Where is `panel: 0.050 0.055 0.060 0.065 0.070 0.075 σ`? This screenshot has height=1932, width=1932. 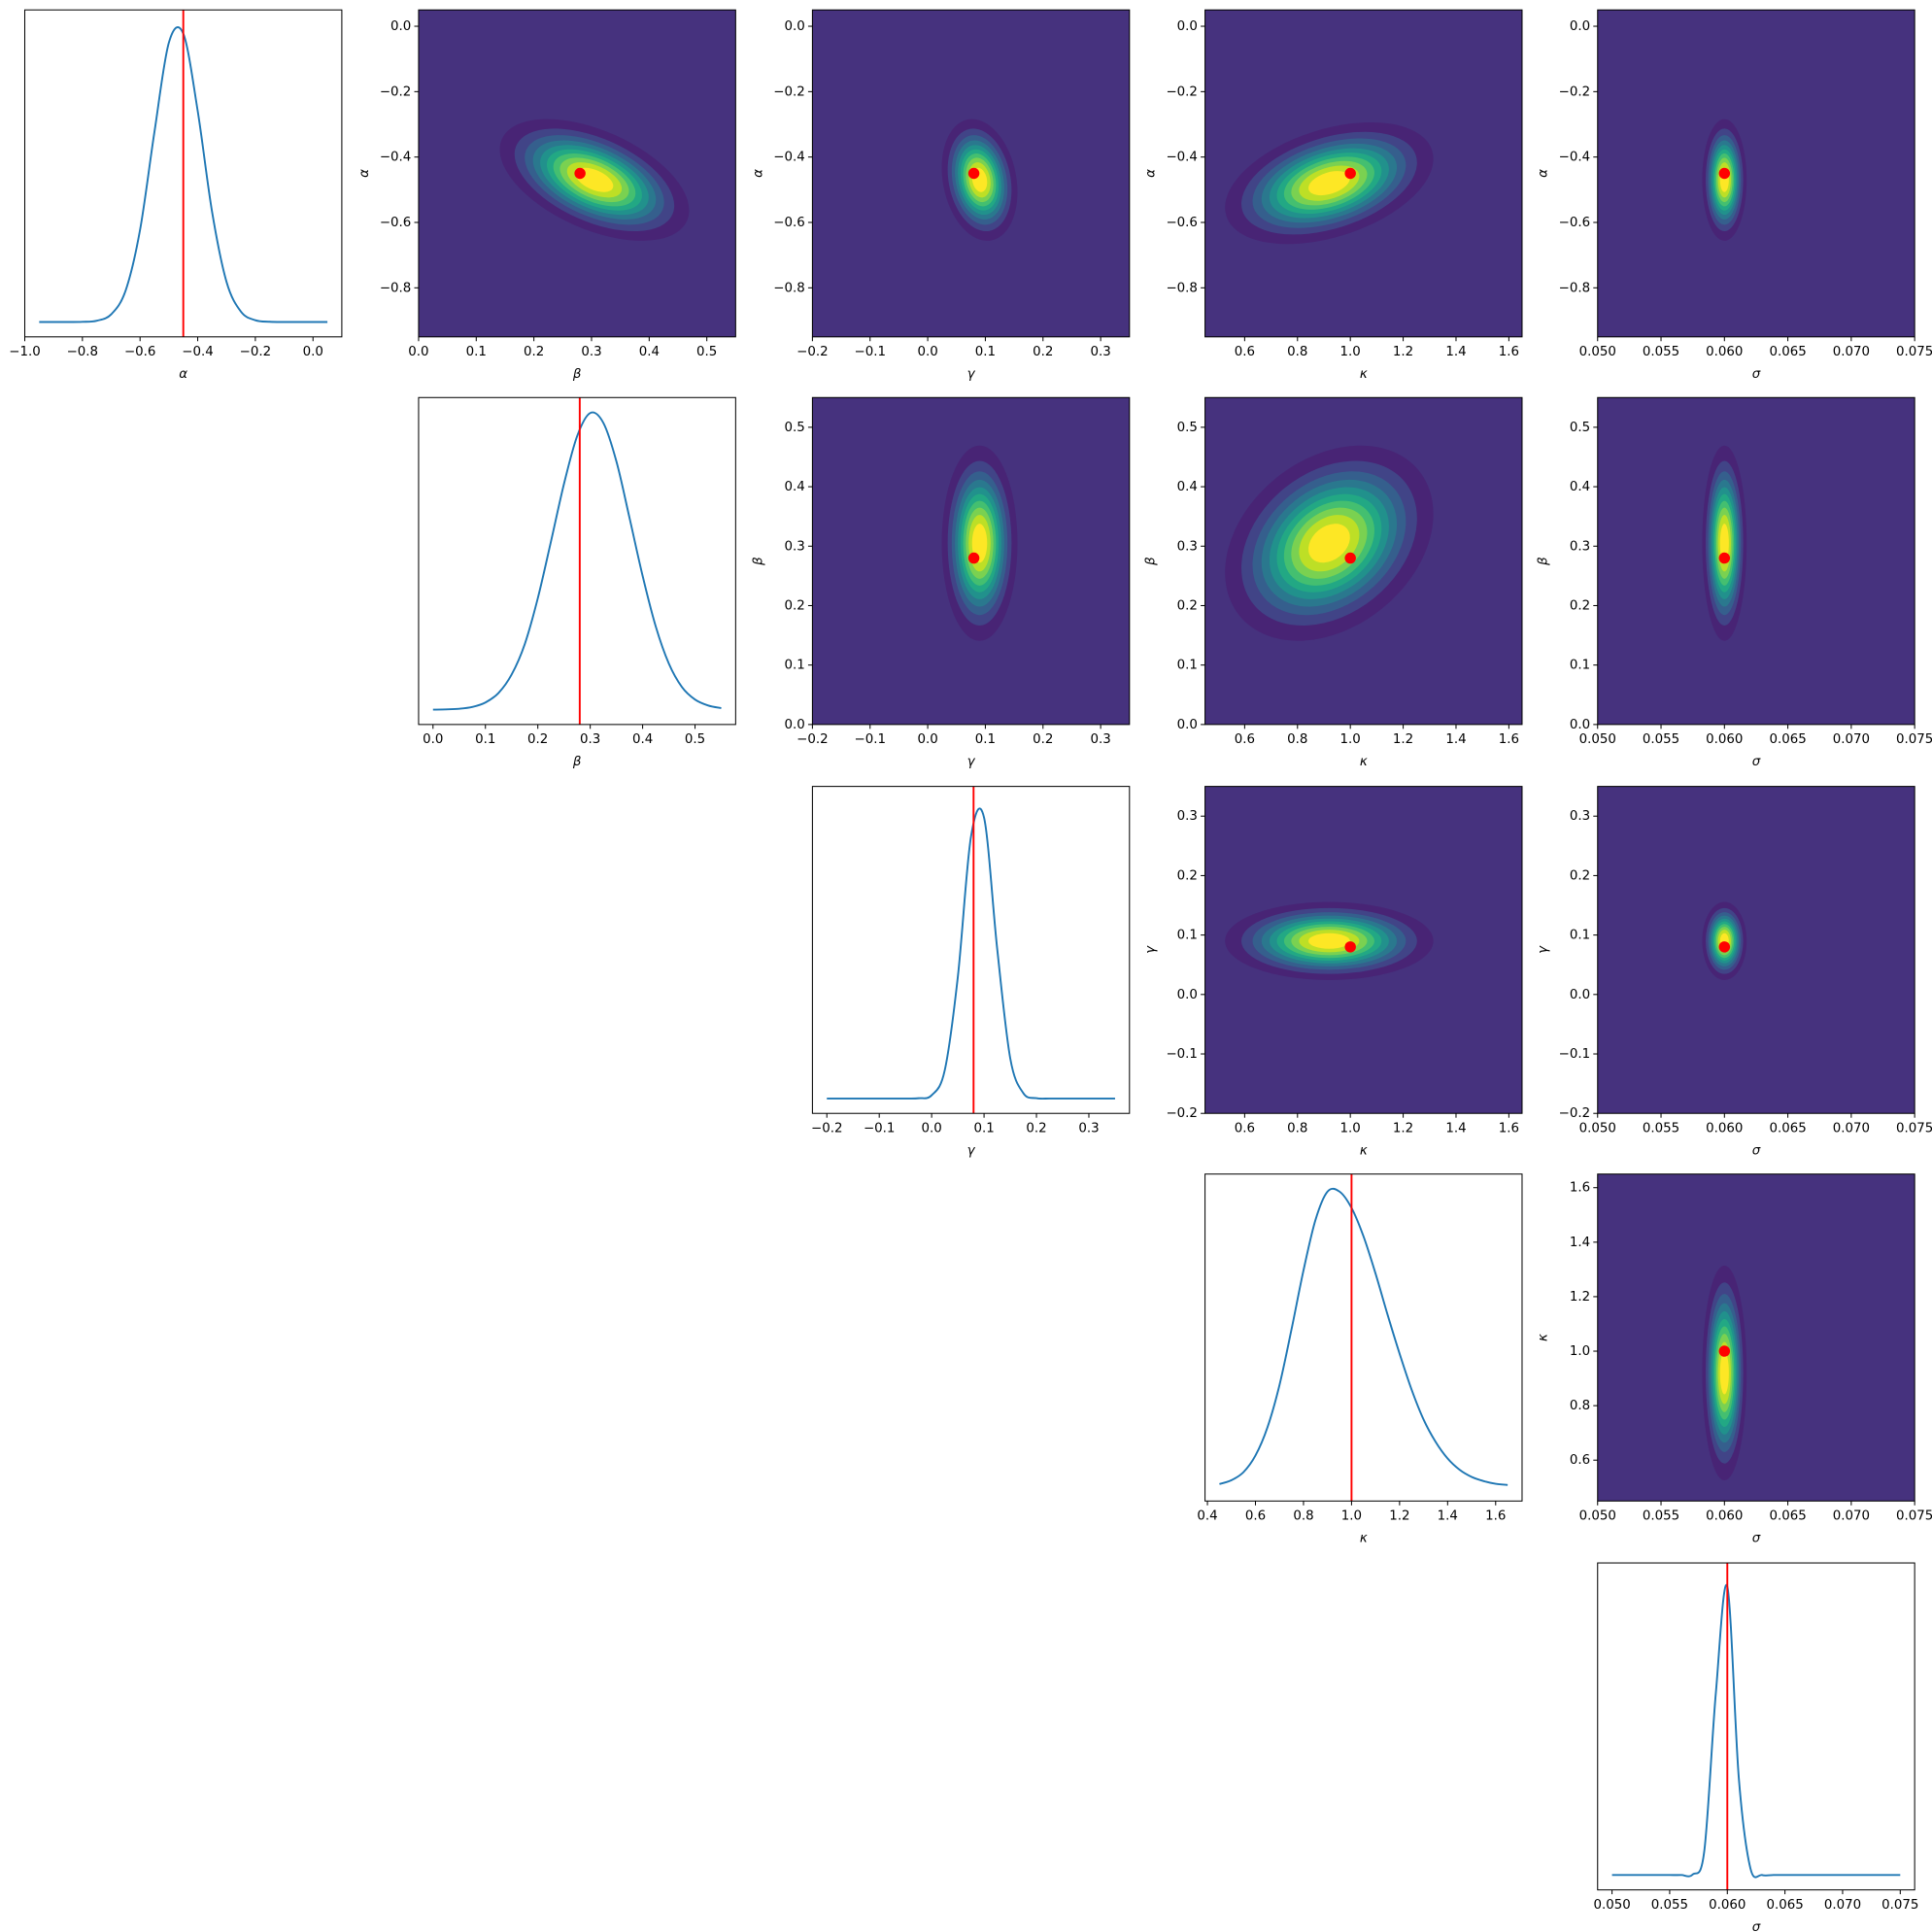 panel: 0.050 0.055 0.060 0.065 0.070 0.075 σ is located at coordinates (1755, 1747).